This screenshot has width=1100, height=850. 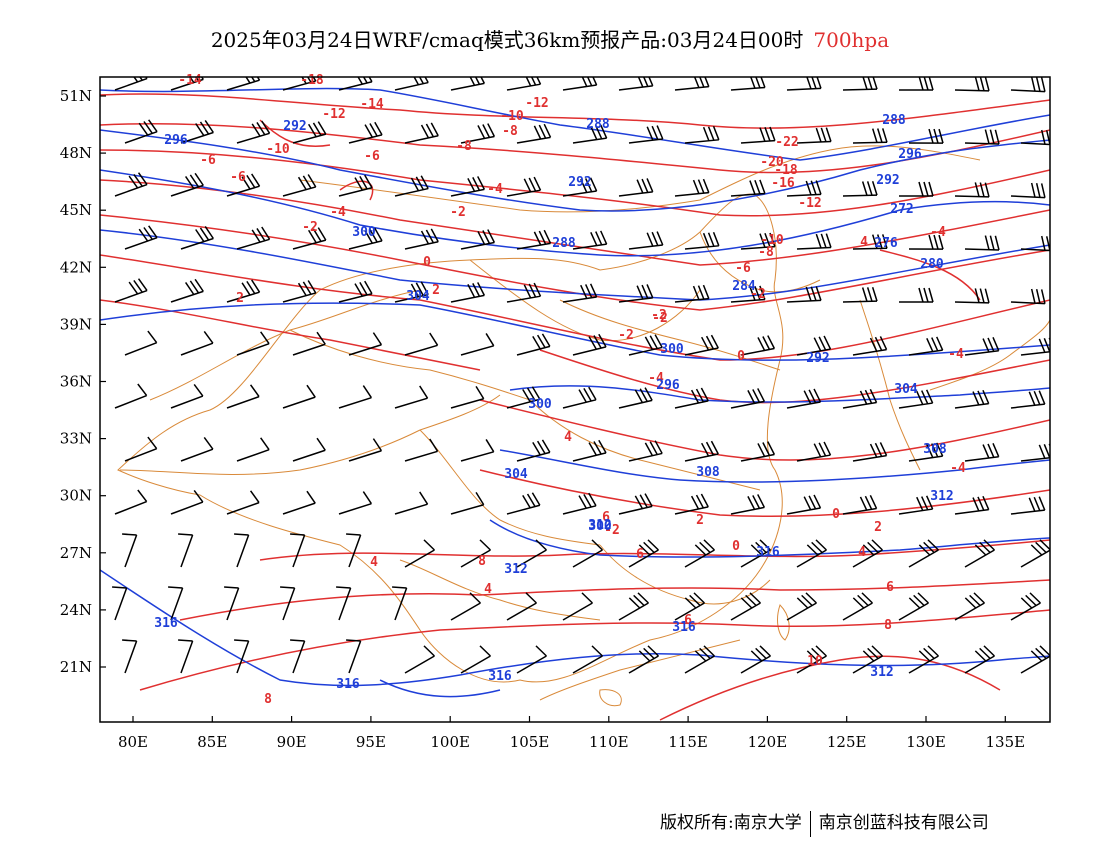 What do you see at coordinates (847, 742) in the screenshot?
I see `lon-tick-label: 125E` at bounding box center [847, 742].